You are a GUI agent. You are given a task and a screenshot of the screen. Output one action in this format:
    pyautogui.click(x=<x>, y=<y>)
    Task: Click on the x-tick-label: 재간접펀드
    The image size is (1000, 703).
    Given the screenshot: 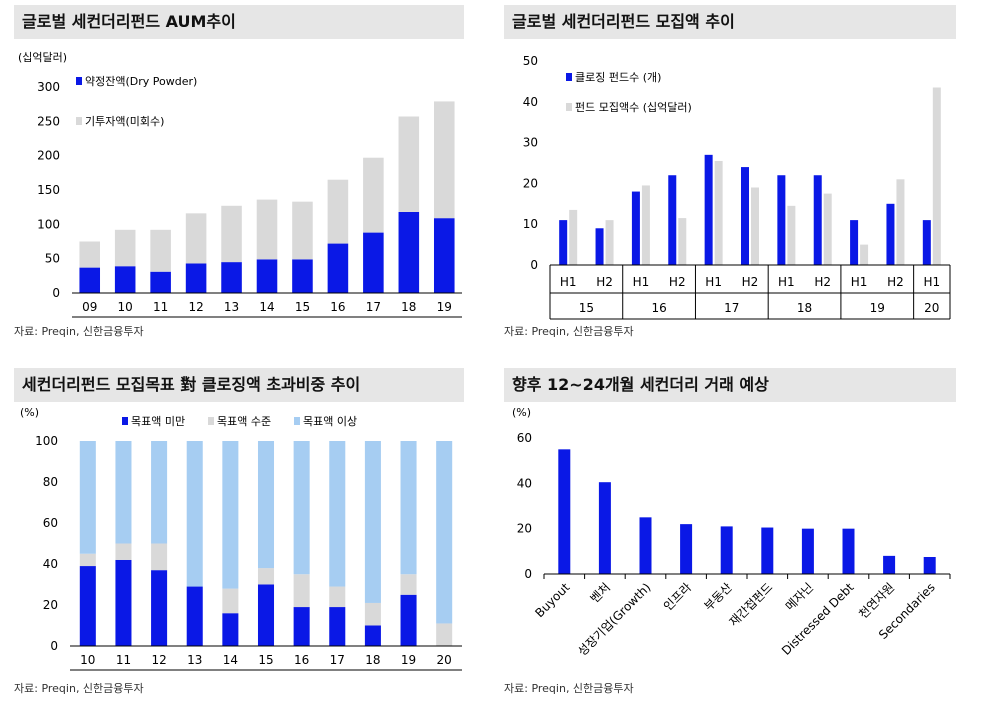 What is the action you would take?
    pyautogui.click(x=750, y=604)
    